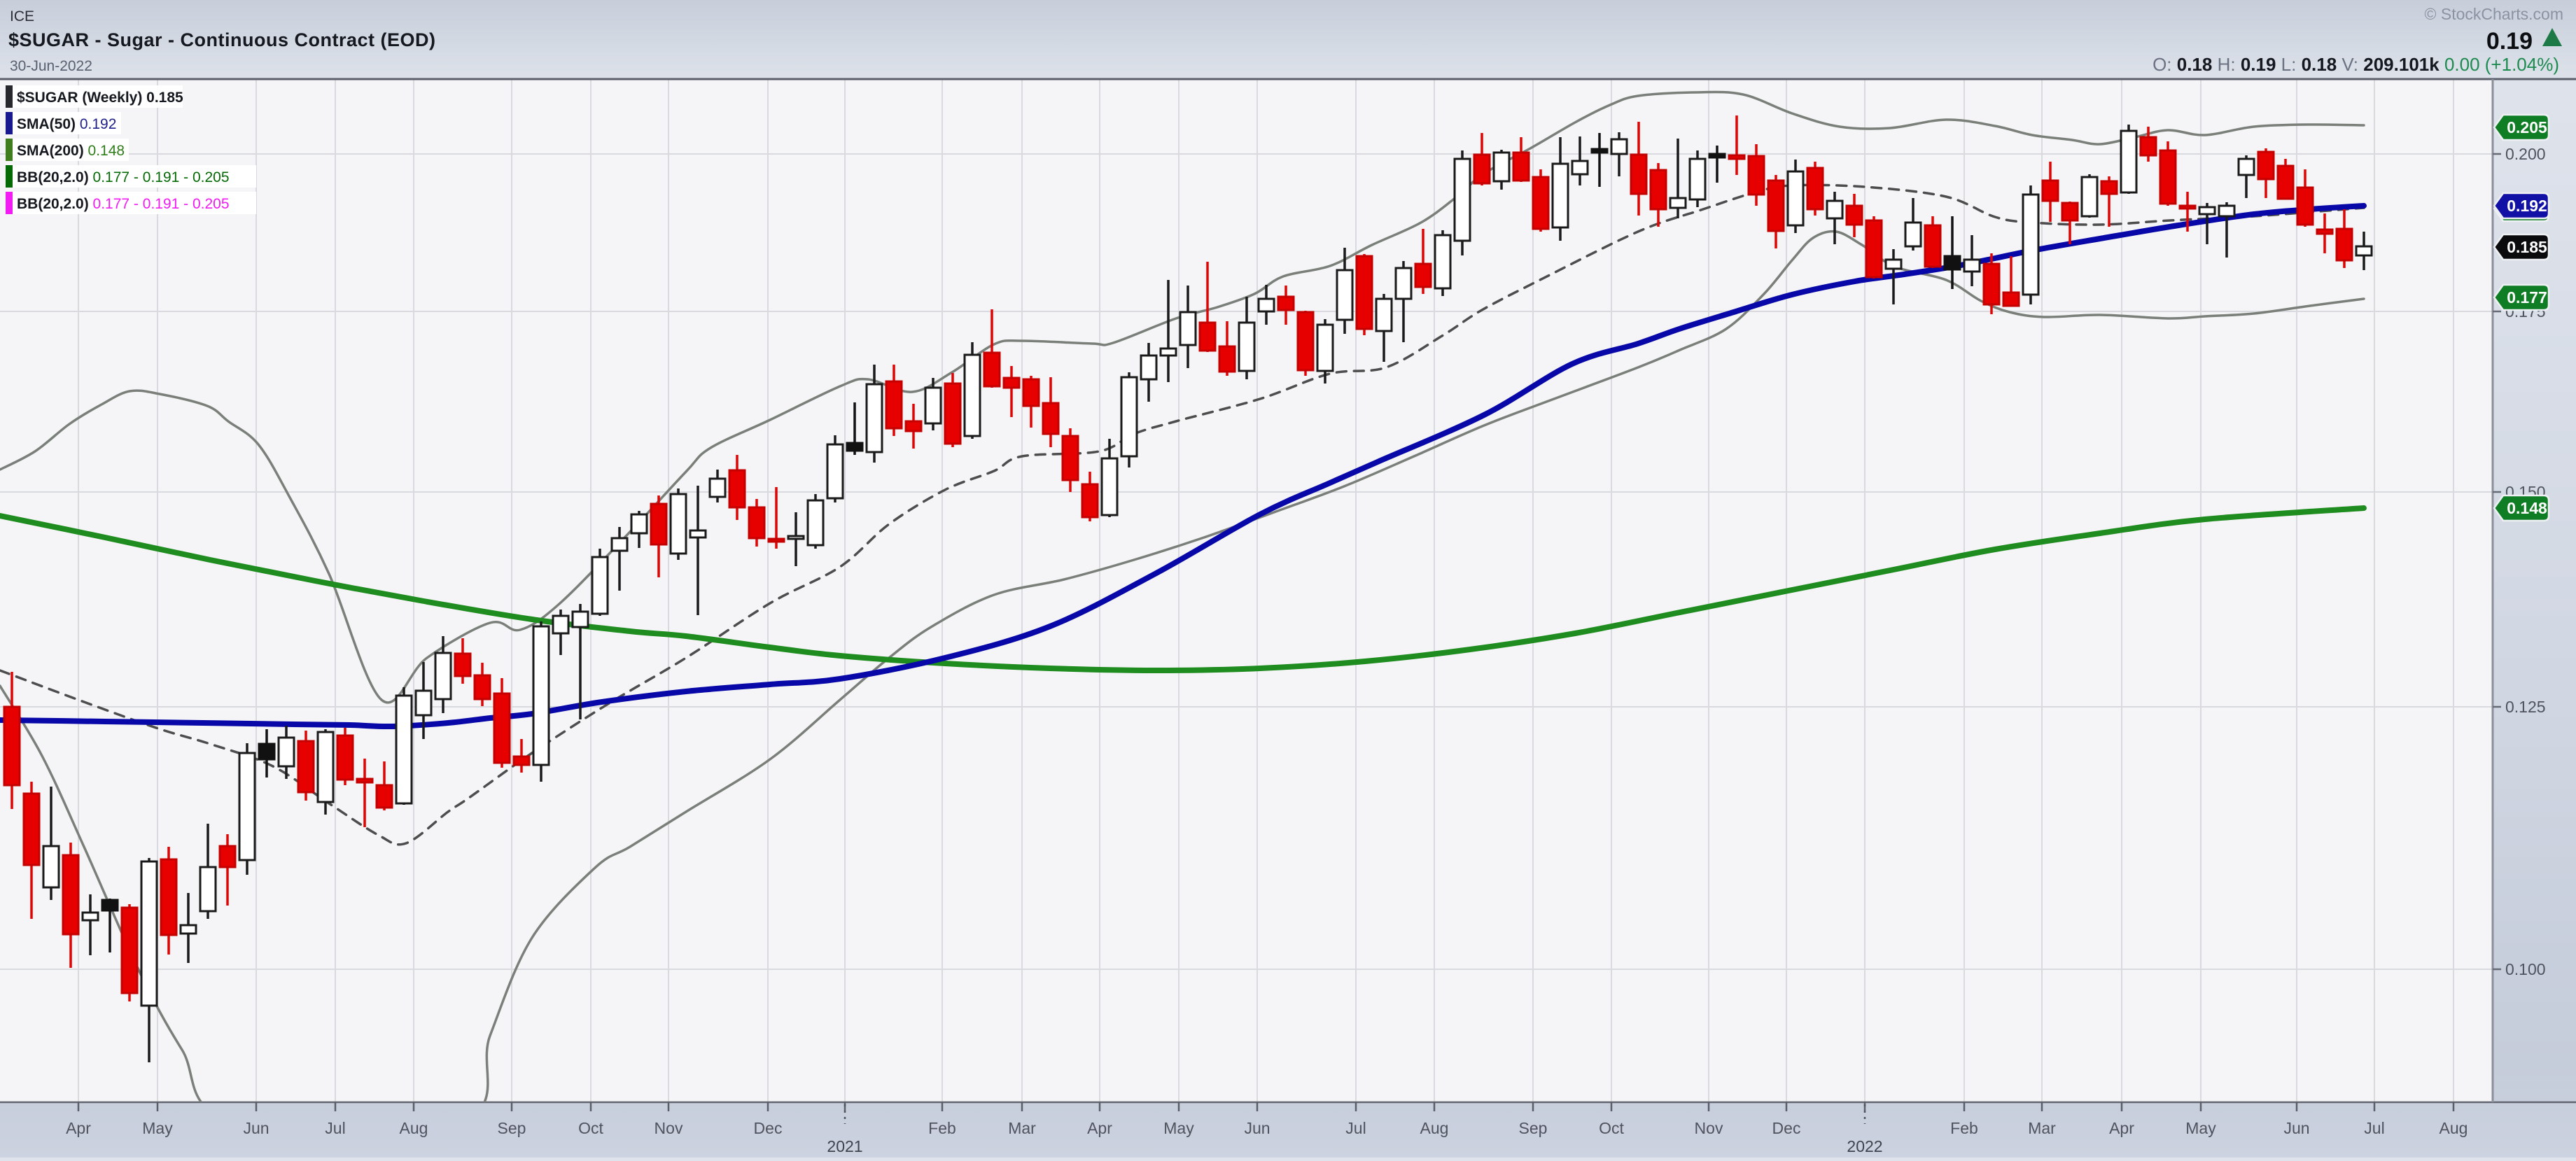 This screenshot has height=1161, width=2576. What do you see at coordinates (2527, 247) in the screenshot?
I see `svg-text: 0.185` at bounding box center [2527, 247].